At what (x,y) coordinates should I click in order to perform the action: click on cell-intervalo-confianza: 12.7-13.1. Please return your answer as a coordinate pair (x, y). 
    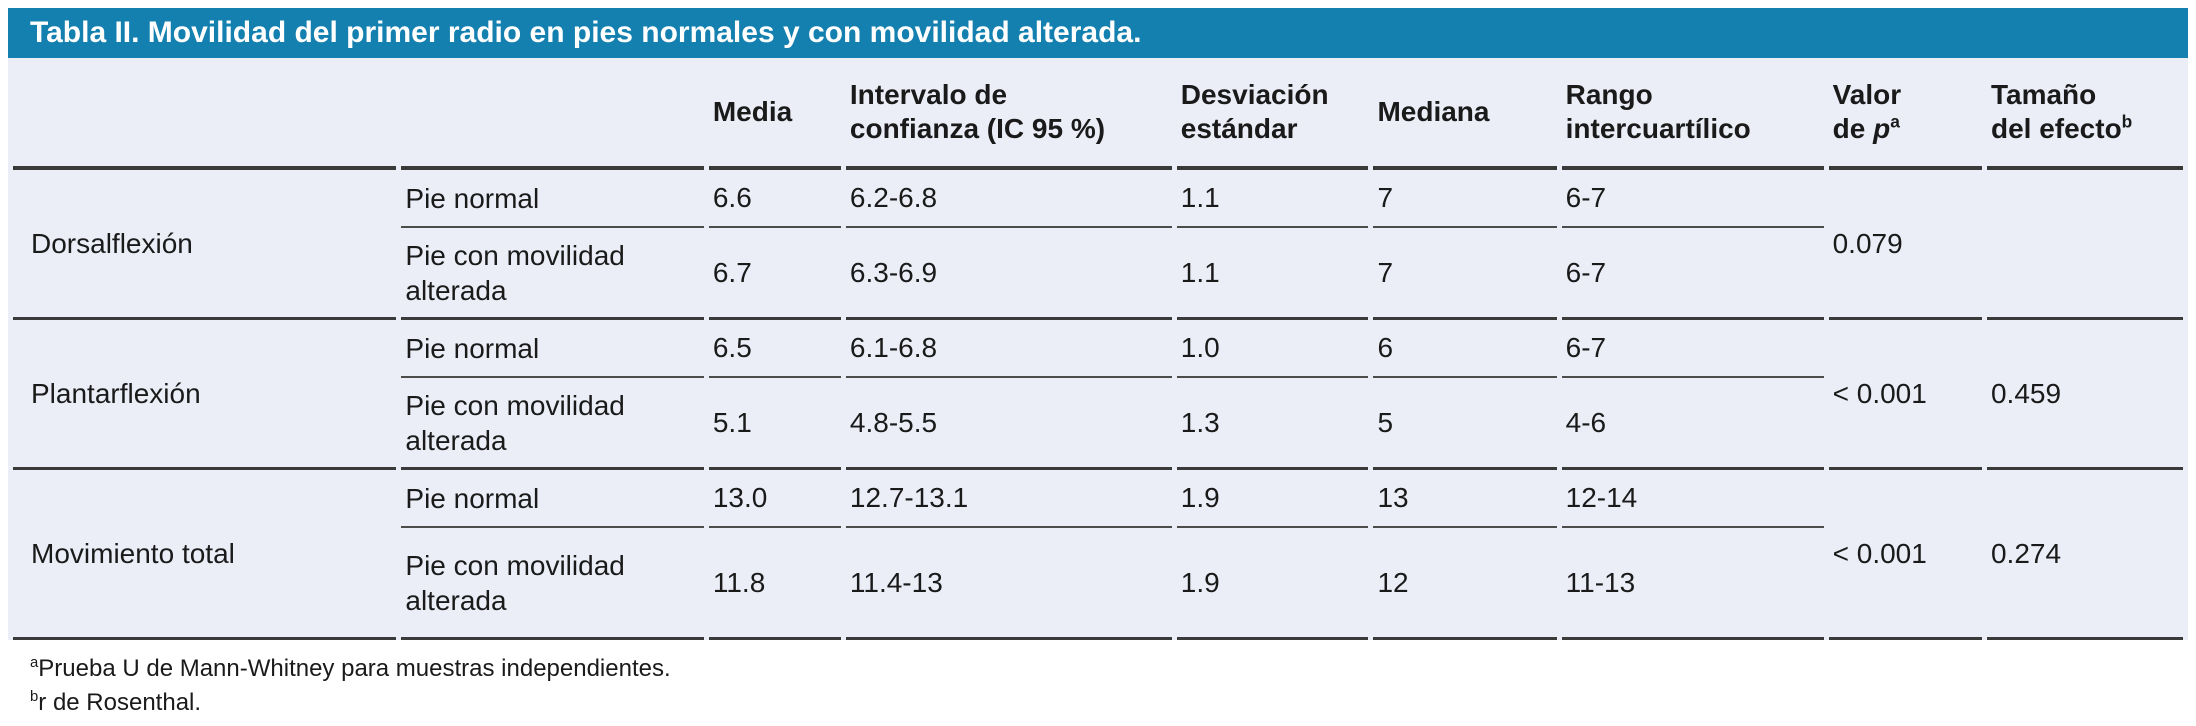
    Looking at the image, I should click on (1008, 499).